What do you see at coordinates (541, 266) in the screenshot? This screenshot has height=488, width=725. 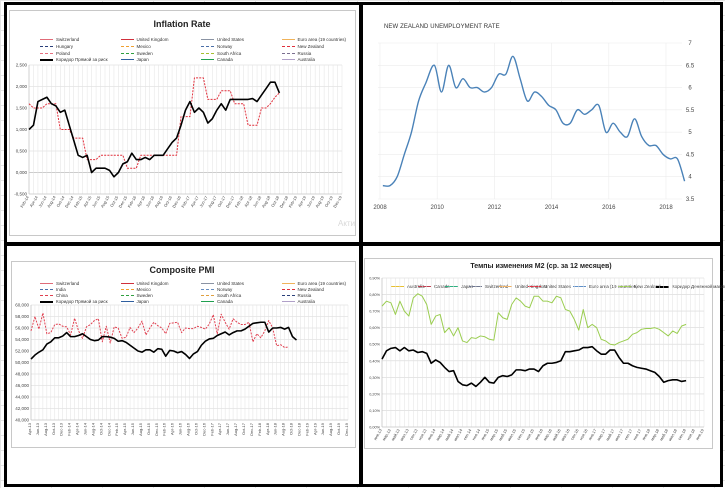 I see `m2-chart-title: Темпы изменения M2 (ср. за 12 месяцев)` at bounding box center [541, 266].